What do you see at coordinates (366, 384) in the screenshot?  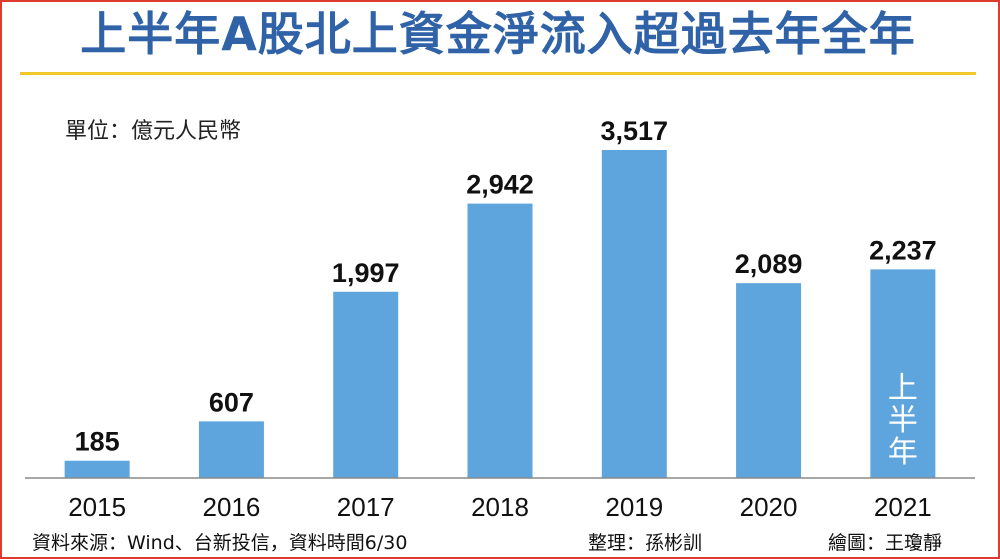 I see `bar-2017` at bounding box center [366, 384].